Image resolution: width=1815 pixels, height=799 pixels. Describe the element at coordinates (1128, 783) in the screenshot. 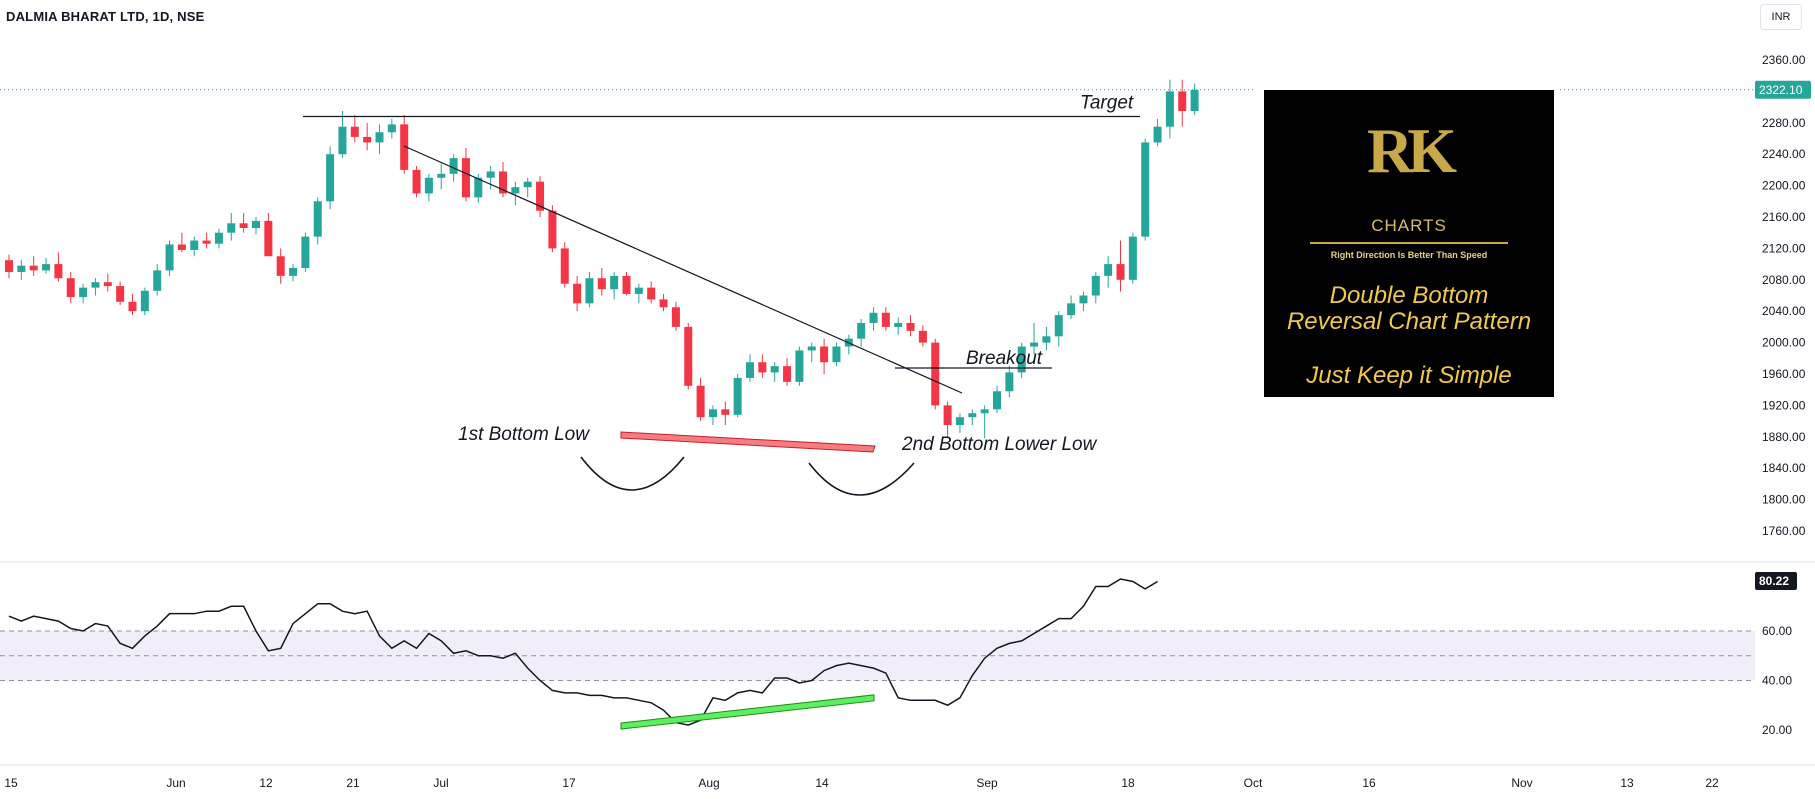

I see `time-tick-label: 18` at that location.